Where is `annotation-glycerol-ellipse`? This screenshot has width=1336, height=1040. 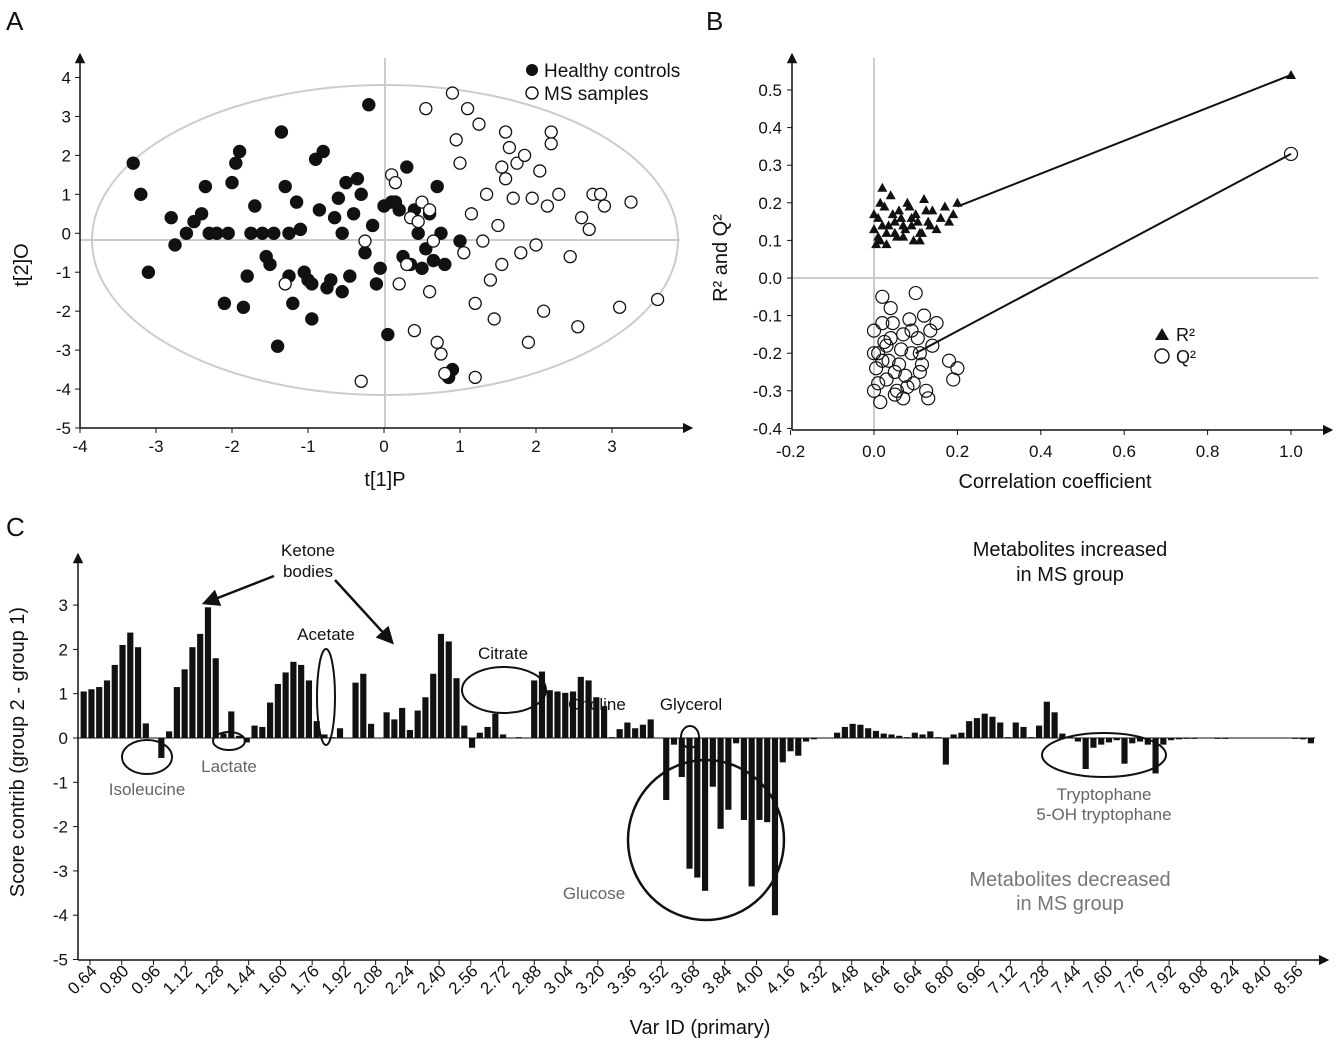 annotation-glycerol-ellipse is located at coordinates (690, 737).